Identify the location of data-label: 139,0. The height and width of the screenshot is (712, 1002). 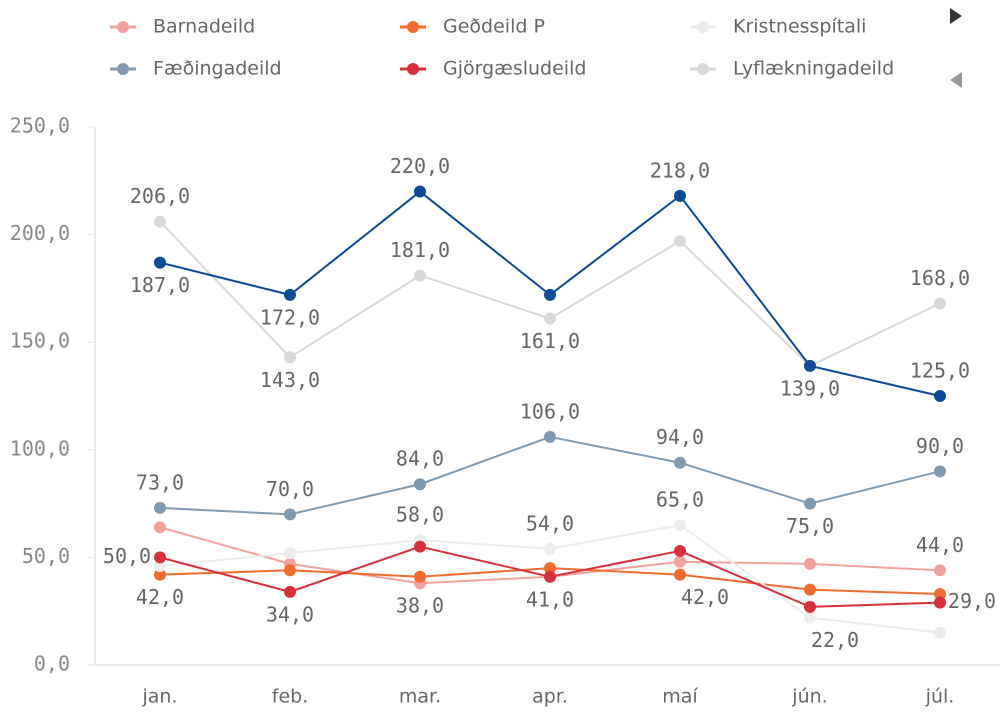
(810, 388).